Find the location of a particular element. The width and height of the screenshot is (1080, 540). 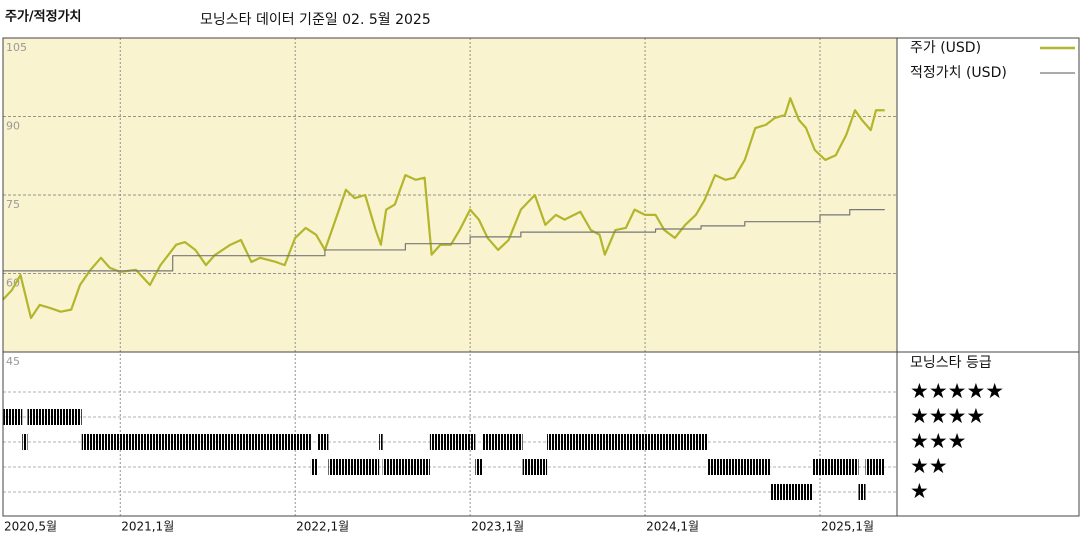

x-tick-label: 2023,1월 is located at coordinates (497, 527).